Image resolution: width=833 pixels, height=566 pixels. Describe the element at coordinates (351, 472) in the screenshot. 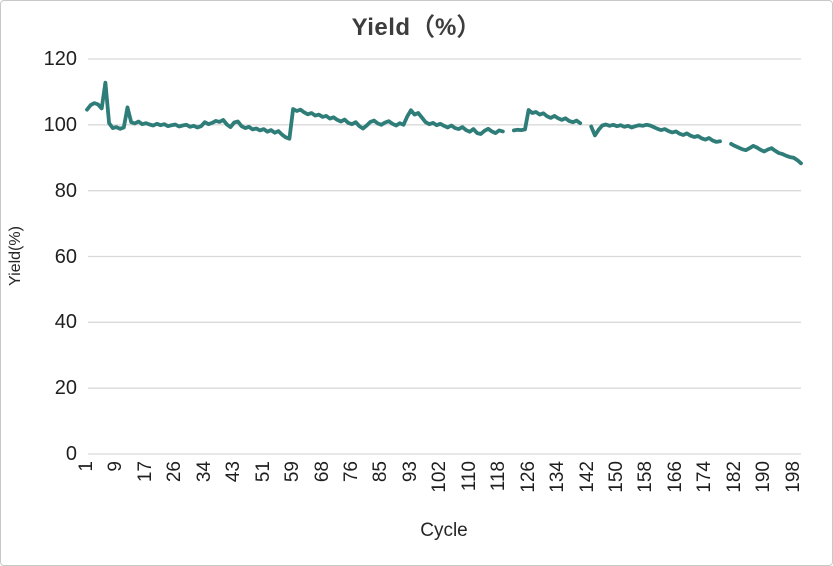

I see `x-tick-label: 76` at that location.